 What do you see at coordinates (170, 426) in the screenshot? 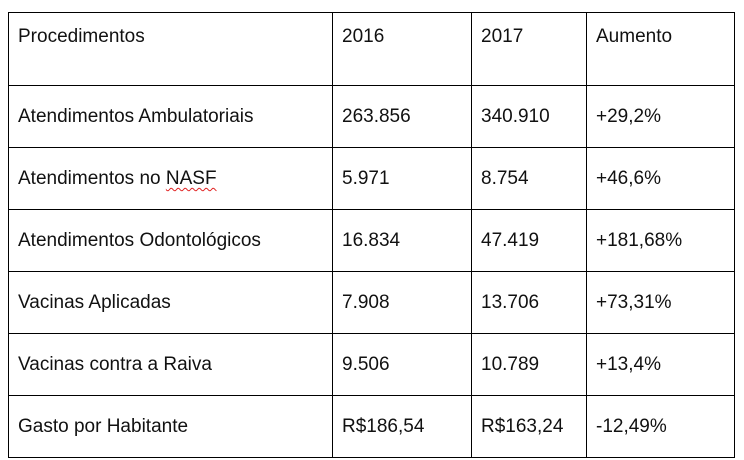
I see `cell-procedimento: Gasto por Habitante` at bounding box center [170, 426].